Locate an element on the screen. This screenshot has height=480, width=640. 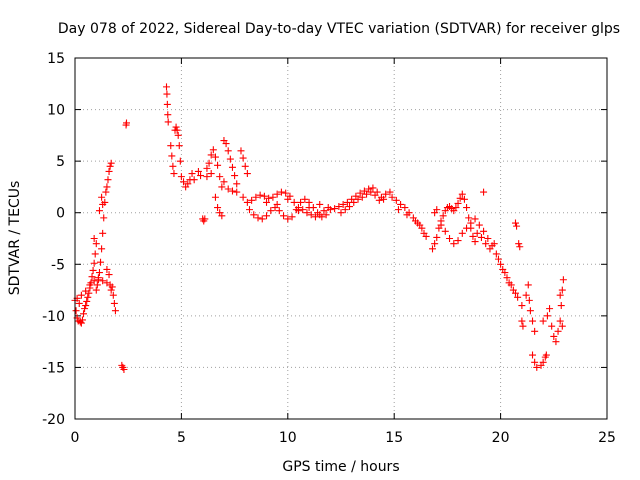
x-tick-label: 20 is located at coordinates (501, 438).